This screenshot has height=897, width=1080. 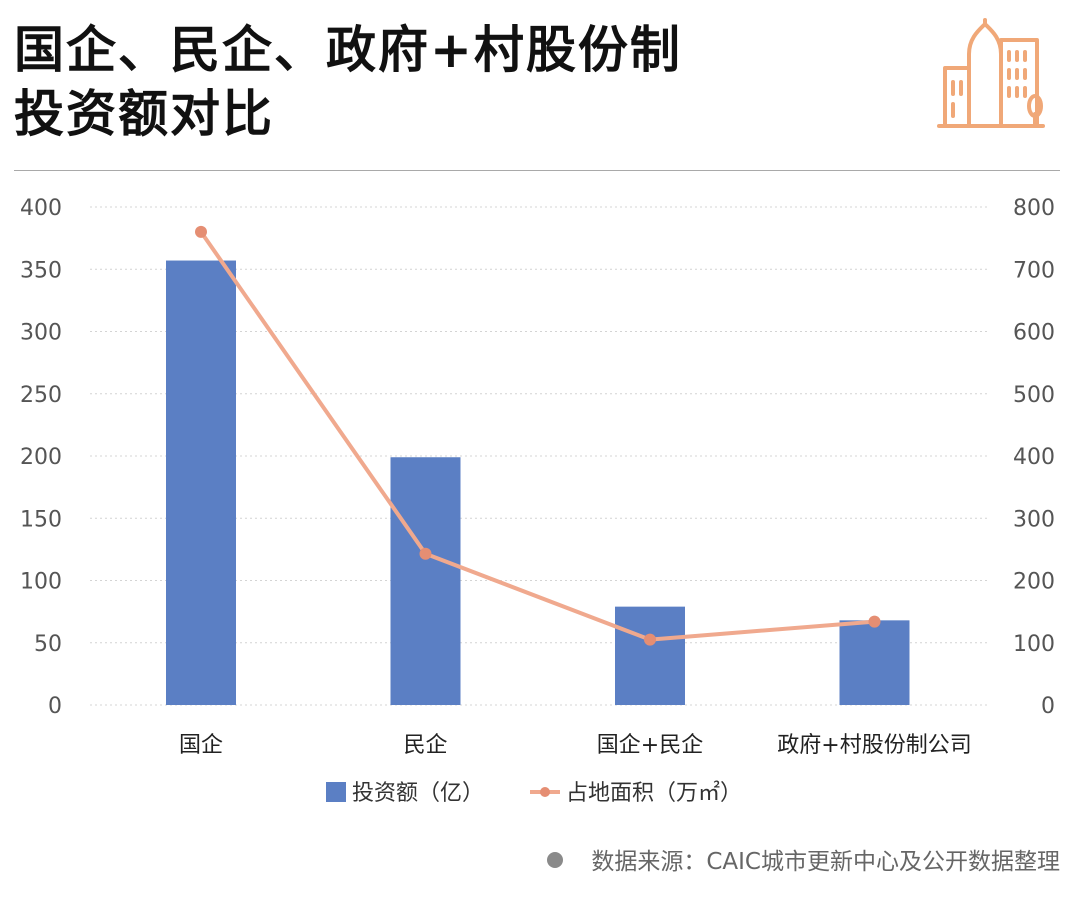 I want to click on divider, so click(x=537, y=170).